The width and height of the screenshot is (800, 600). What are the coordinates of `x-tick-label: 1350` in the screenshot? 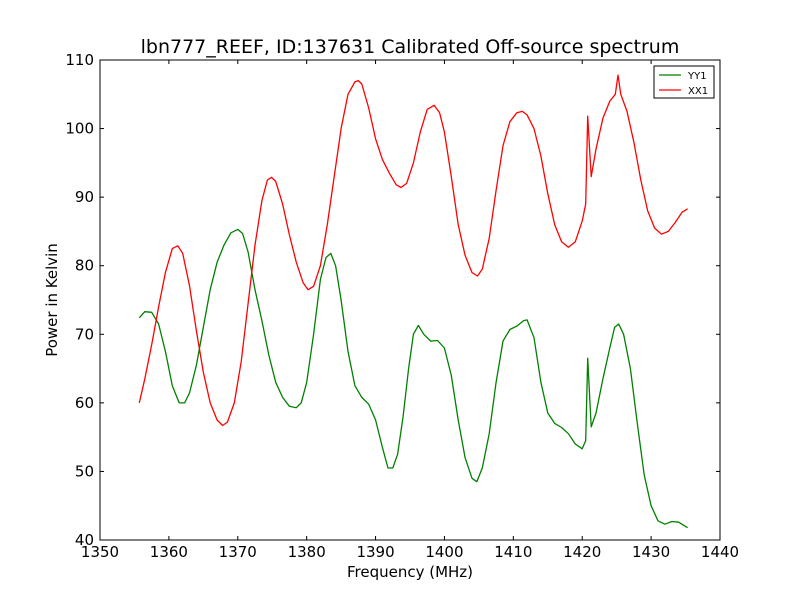 It's located at (100, 552).